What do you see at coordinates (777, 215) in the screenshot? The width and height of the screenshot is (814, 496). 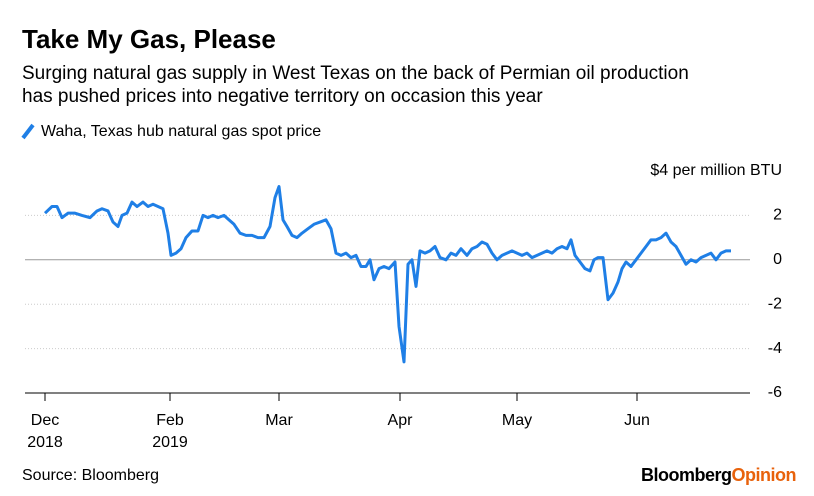 I see `y-tick-label: 2` at bounding box center [777, 215].